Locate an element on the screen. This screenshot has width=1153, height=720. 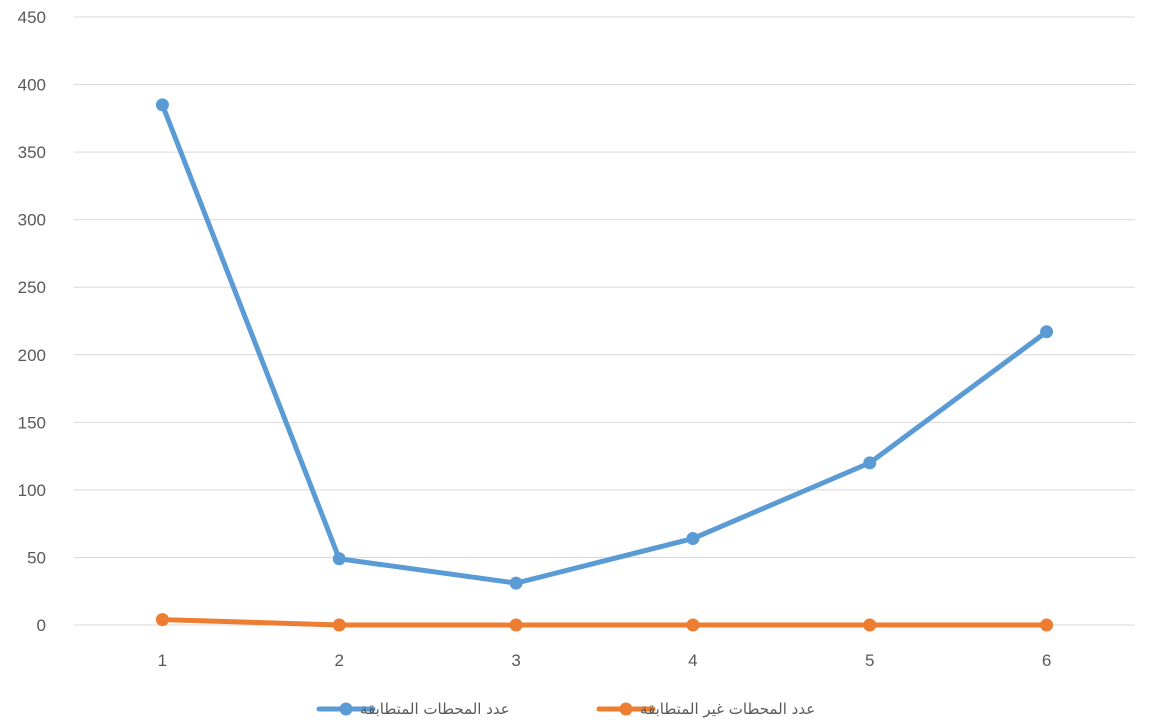
x-tick-label: 6 is located at coordinates (1046, 660).